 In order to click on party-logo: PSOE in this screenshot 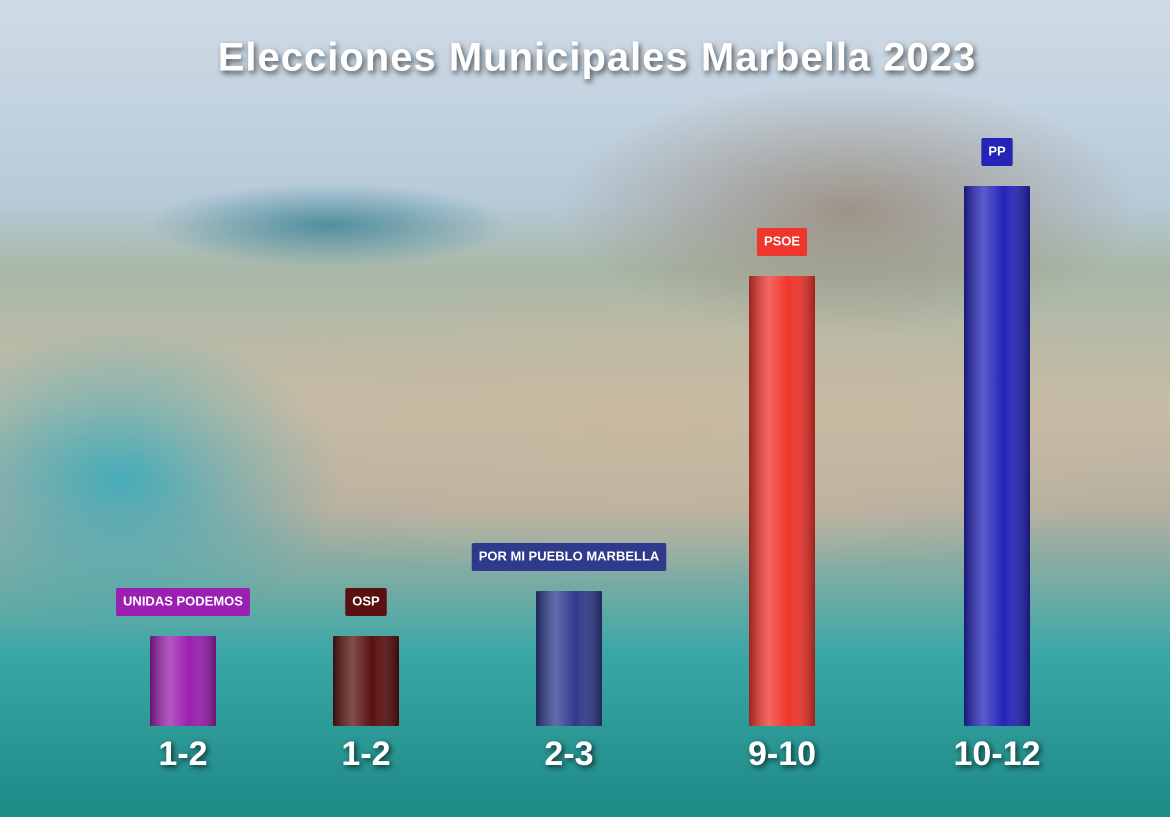, I will do `click(782, 242)`.